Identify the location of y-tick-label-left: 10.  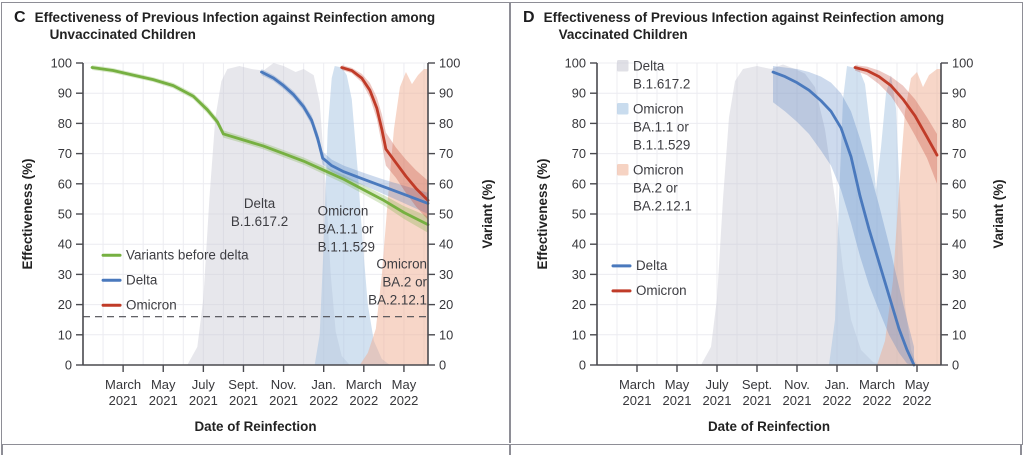
(65, 334).